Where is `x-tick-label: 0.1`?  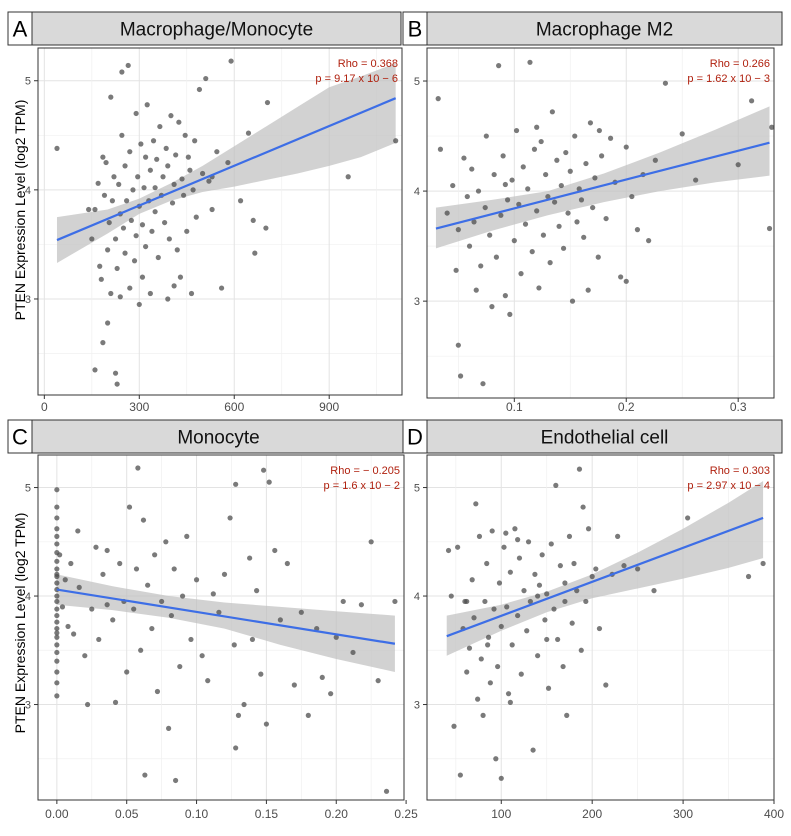
x-tick-label: 0.1 is located at coordinates (514, 407).